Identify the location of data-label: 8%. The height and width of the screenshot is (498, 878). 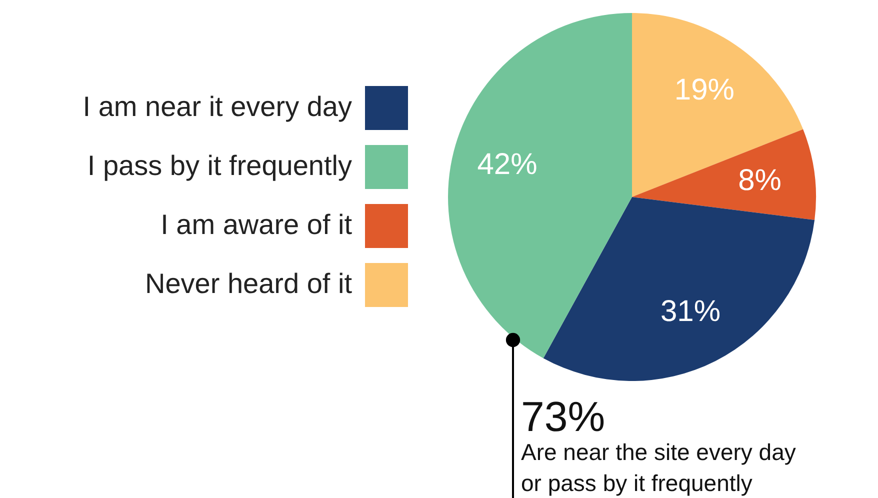
(760, 180).